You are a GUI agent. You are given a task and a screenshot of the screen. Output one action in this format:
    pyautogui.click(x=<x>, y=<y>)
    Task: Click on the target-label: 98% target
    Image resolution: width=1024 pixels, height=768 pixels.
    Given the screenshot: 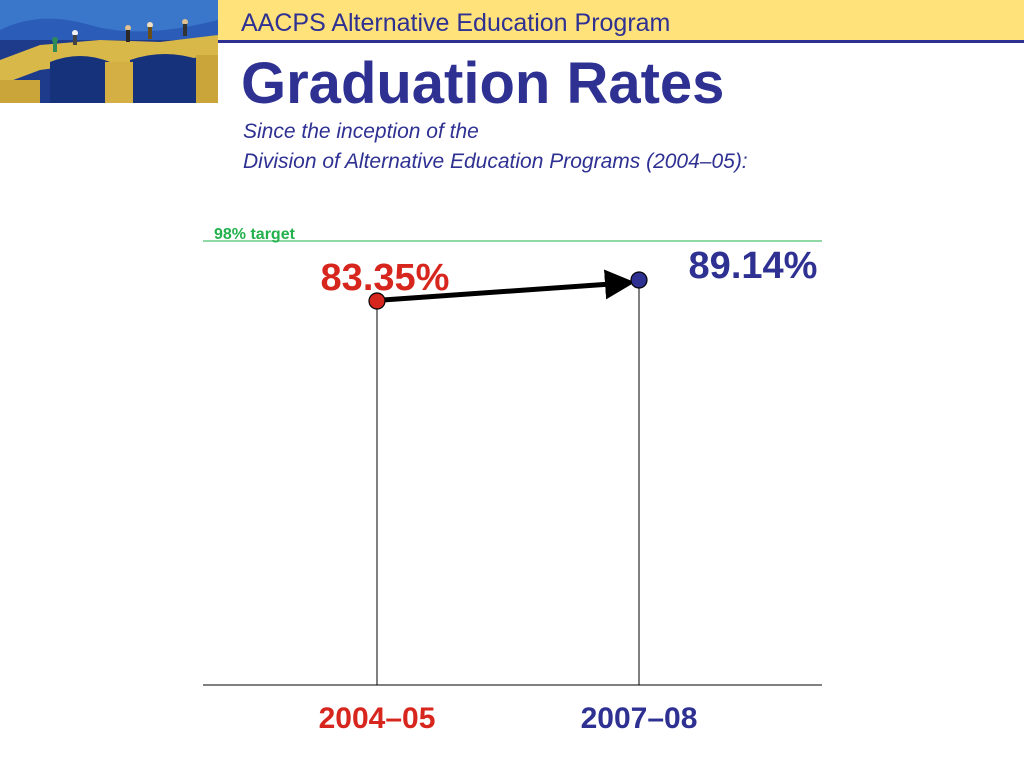 What is the action you would take?
    pyautogui.click(x=255, y=234)
    